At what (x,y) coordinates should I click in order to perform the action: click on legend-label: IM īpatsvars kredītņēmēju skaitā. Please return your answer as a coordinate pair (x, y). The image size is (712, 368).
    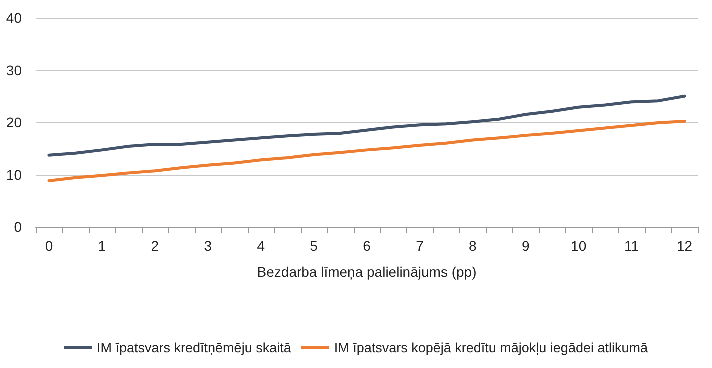
    Looking at the image, I should click on (194, 348).